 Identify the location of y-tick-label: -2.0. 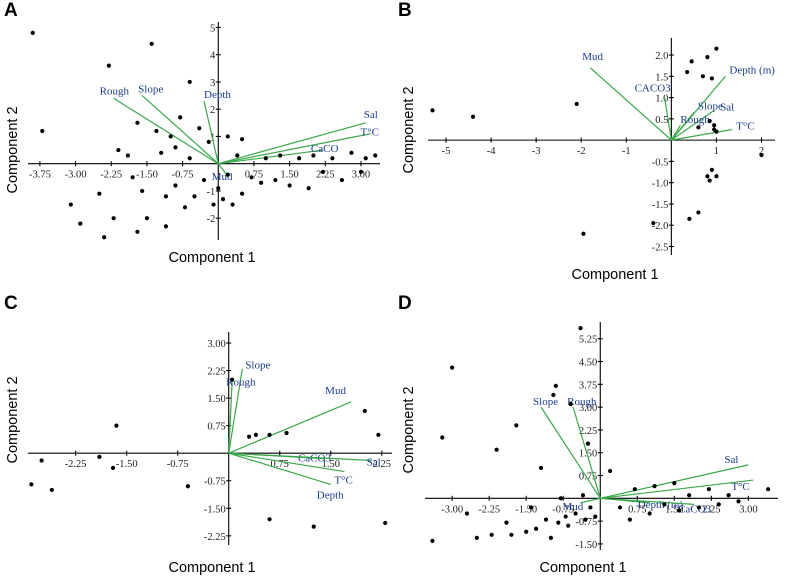
(660, 226).